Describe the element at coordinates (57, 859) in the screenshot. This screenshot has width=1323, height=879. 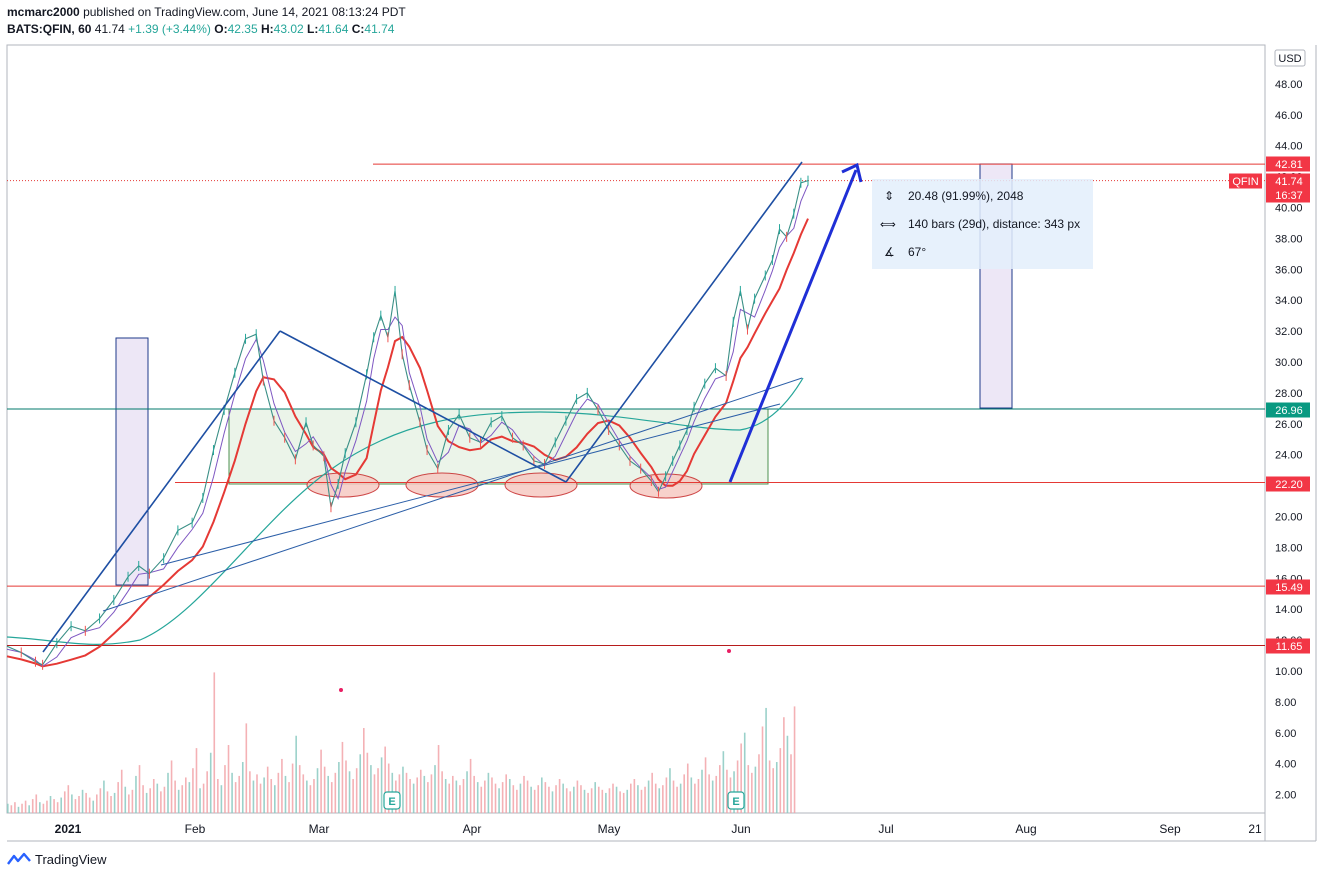
I see `tradingview-footer: TradingView` at that location.